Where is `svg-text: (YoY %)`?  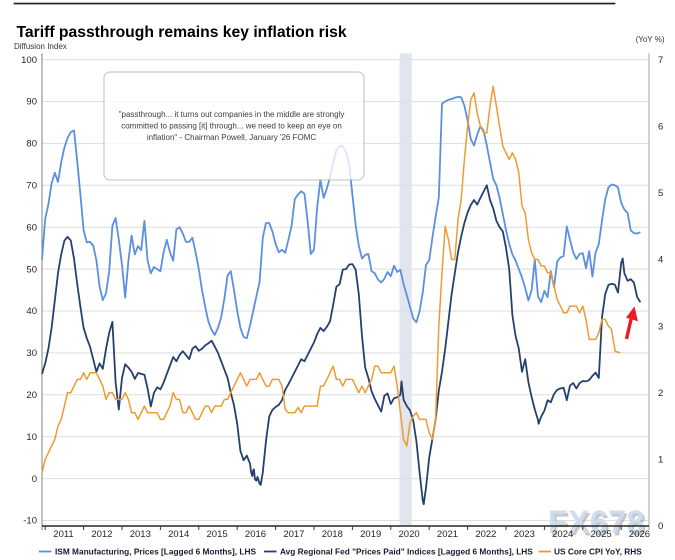
svg-text: (YoY %) is located at coordinates (650, 39).